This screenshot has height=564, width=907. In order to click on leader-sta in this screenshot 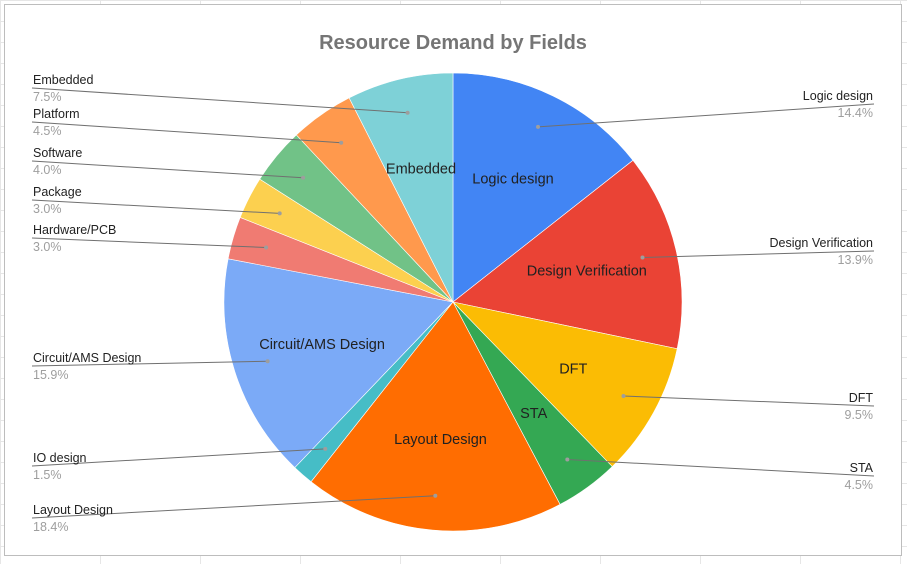, I will do `click(721, 468)`.